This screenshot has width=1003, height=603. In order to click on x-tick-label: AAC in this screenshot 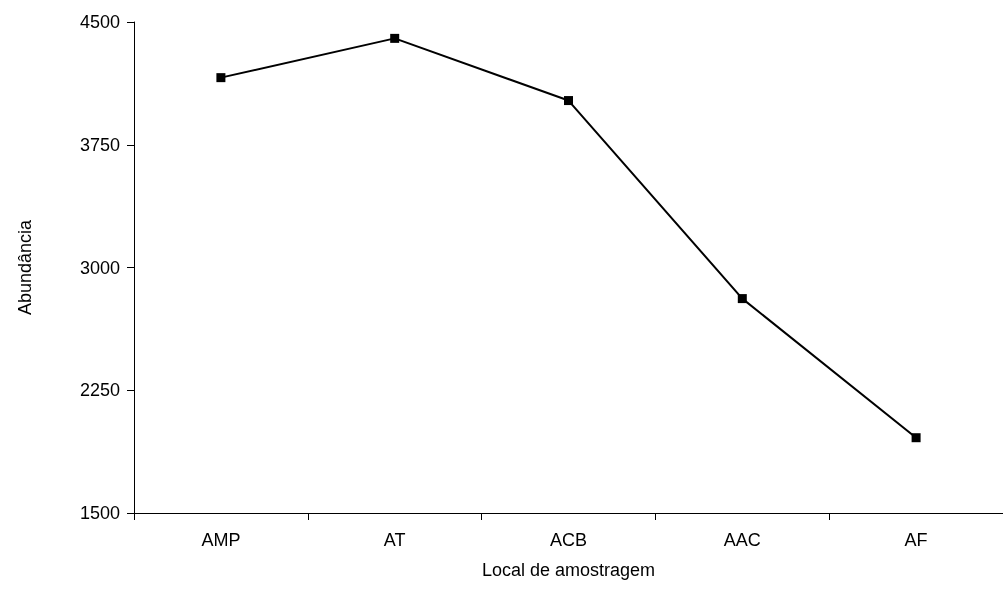, I will do `click(742, 540)`.